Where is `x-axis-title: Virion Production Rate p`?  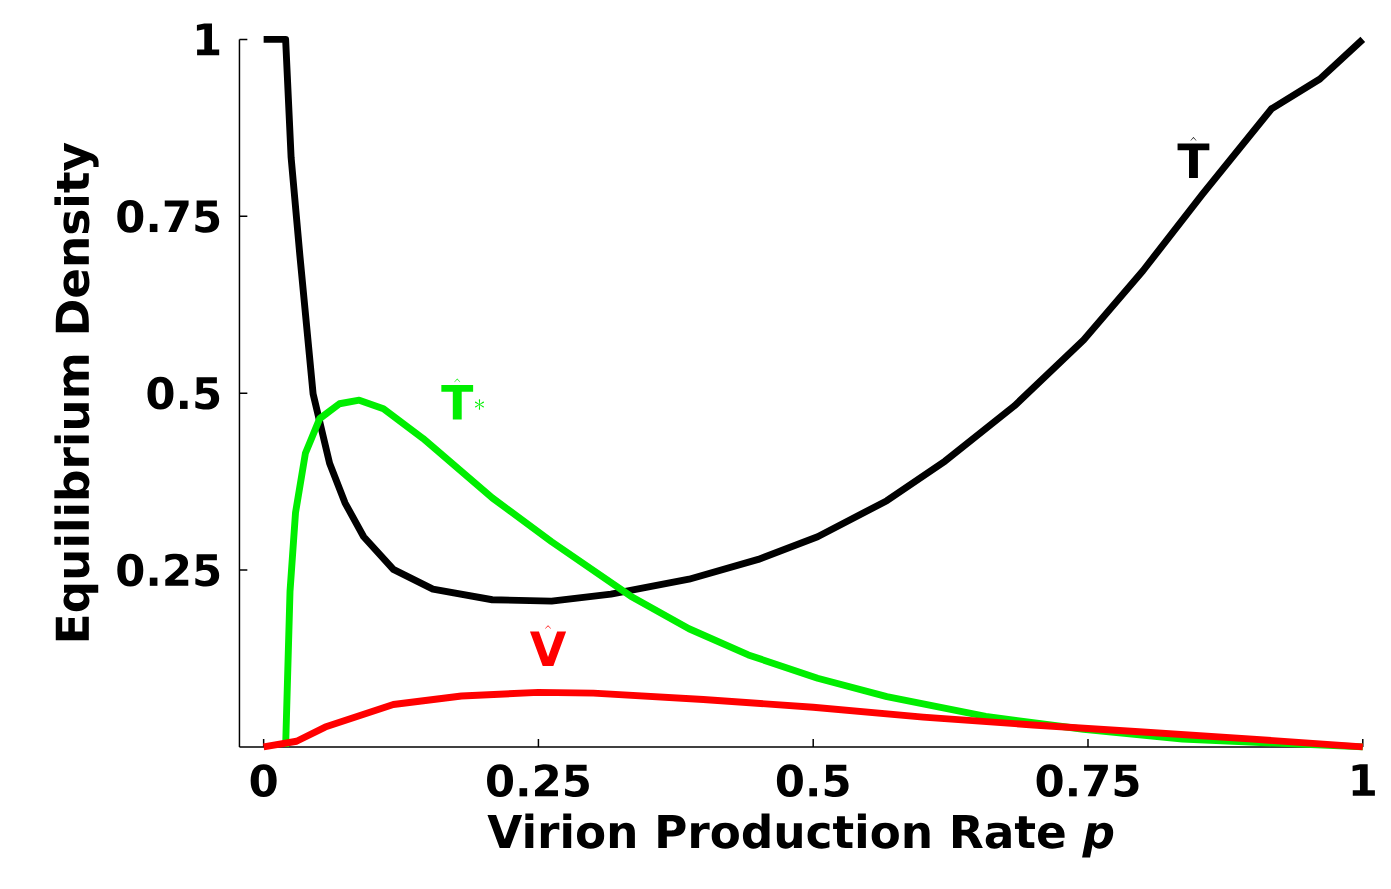
x-axis-title: Virion Production Rate p is located at coordinates (800, 835).